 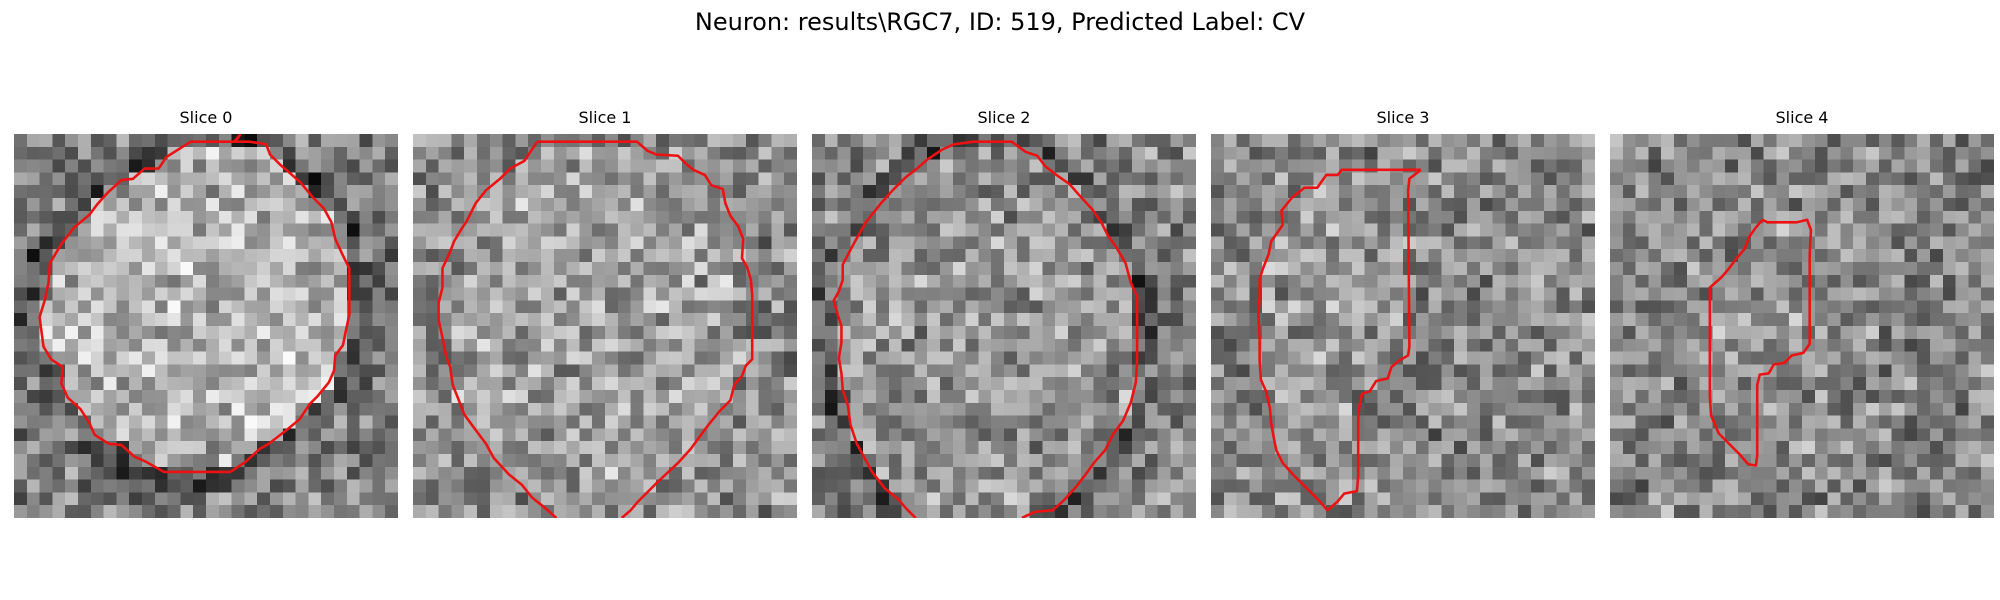 I want to click on panel-title-slice-4: Slice 4, so click(x=1802, y=117).